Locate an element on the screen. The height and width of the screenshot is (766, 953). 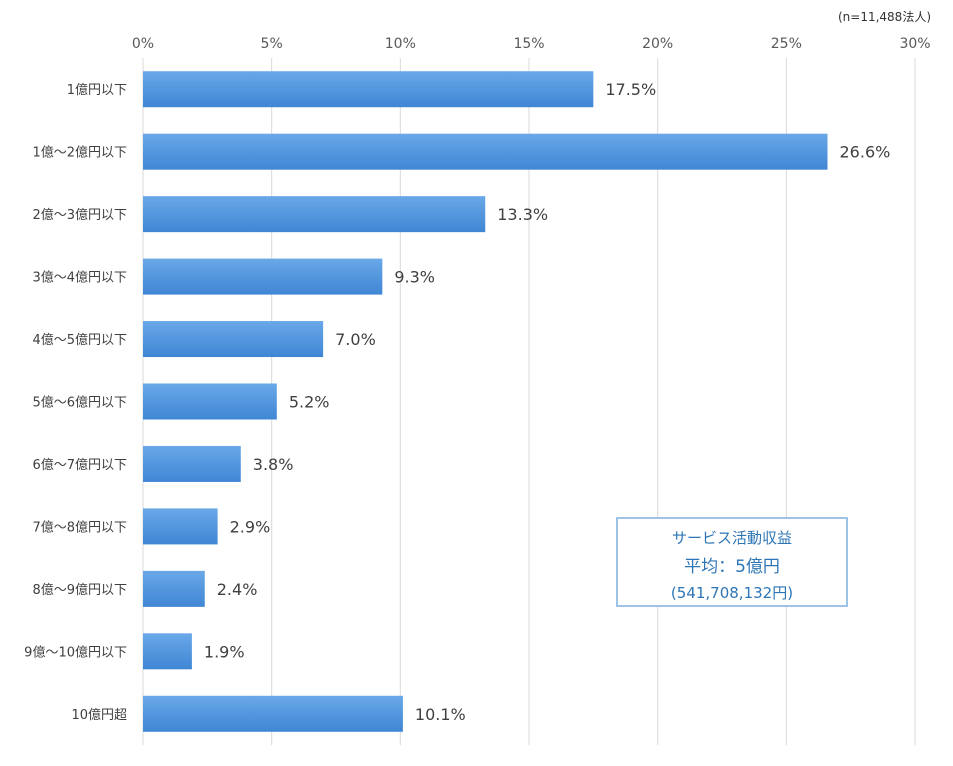
category-label: 2億～3億円以下 is located at coordinates (79, 215).